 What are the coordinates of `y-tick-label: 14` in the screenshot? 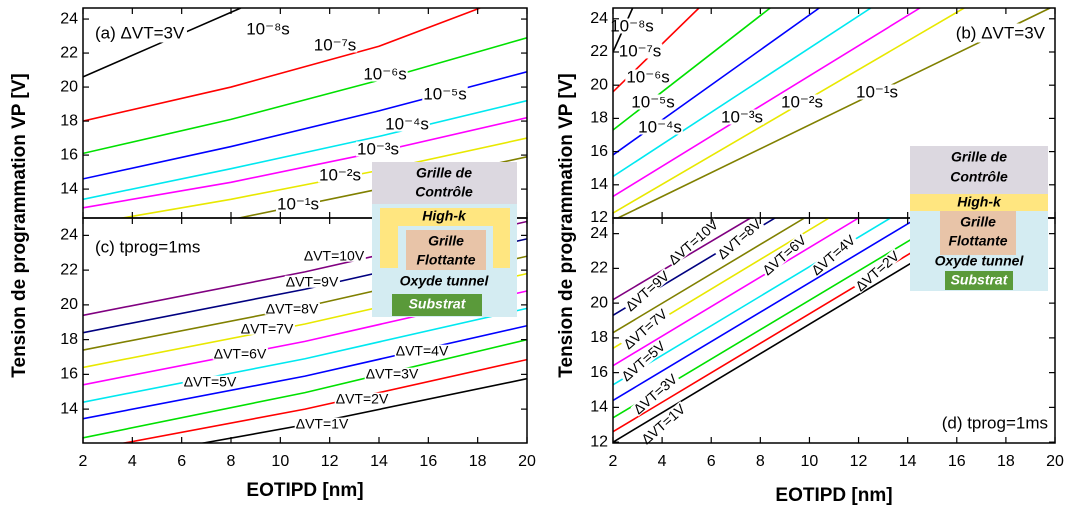 It's located at (599, 184).